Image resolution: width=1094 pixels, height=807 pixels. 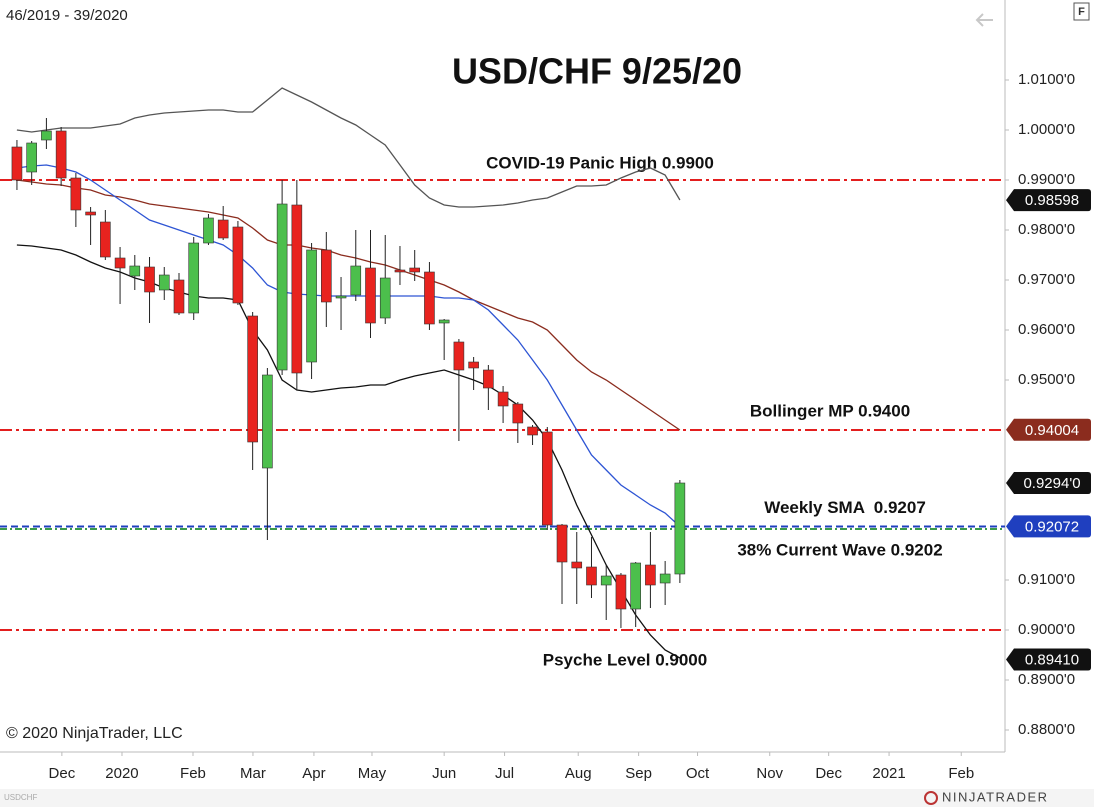 I want to click on x-tick-label: Jul, so click(x=504, y=773).